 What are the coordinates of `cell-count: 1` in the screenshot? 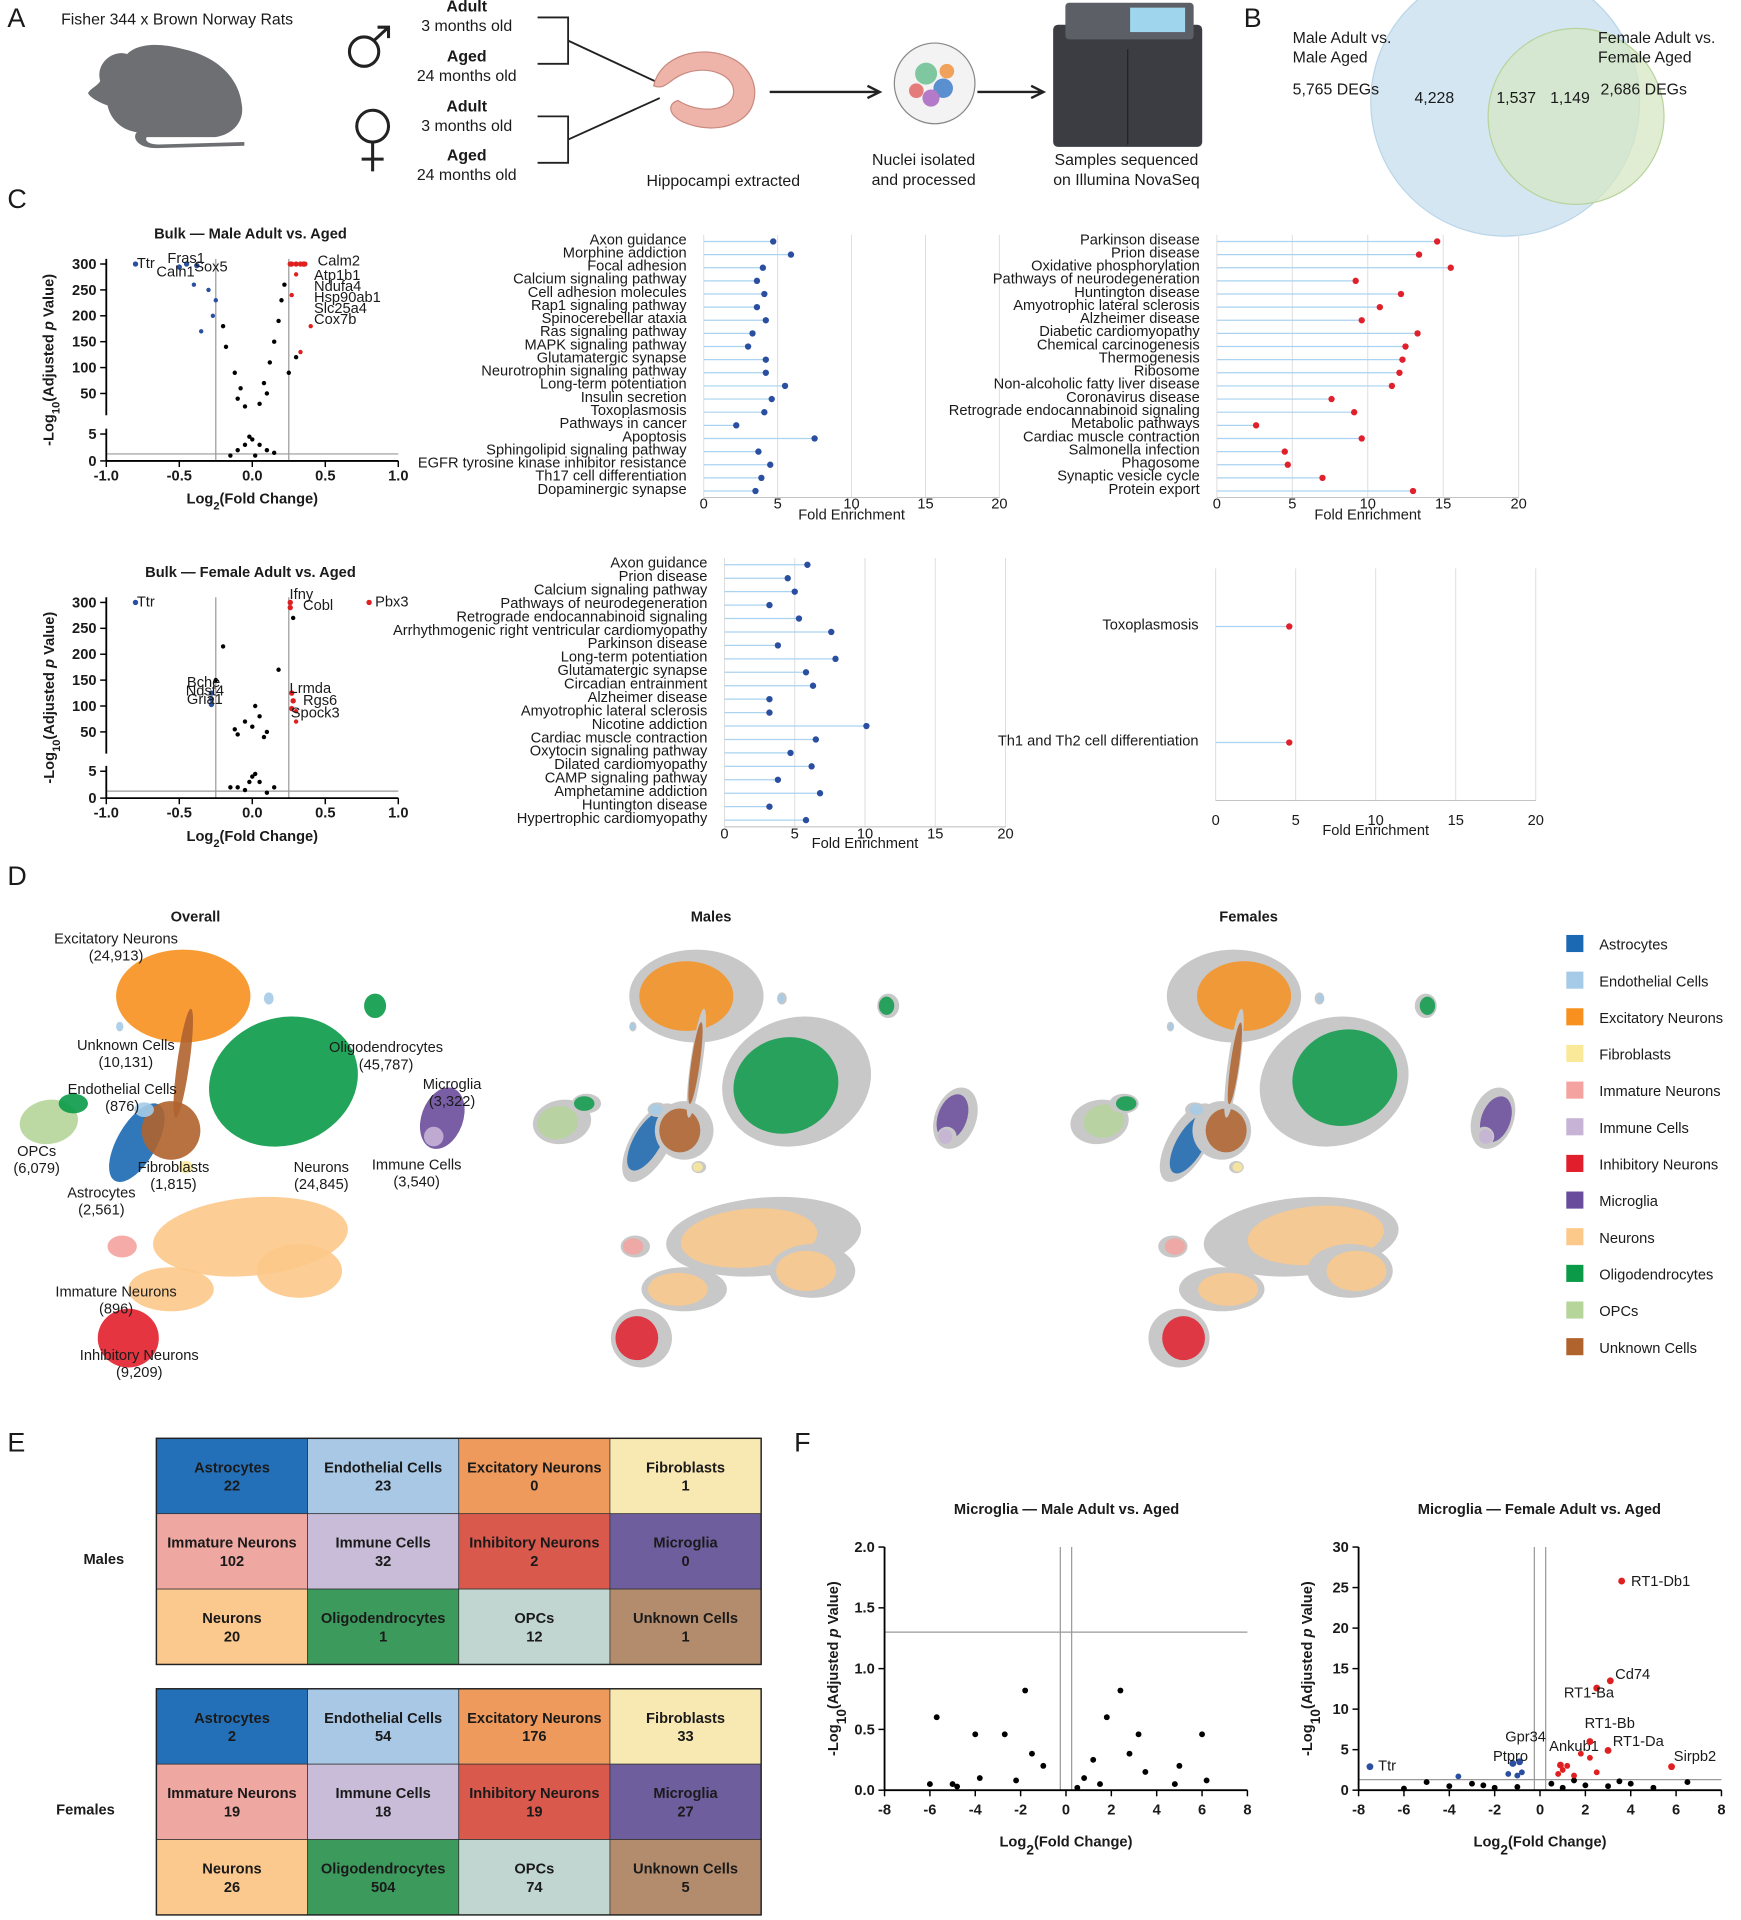 It's located at (685, 1487).